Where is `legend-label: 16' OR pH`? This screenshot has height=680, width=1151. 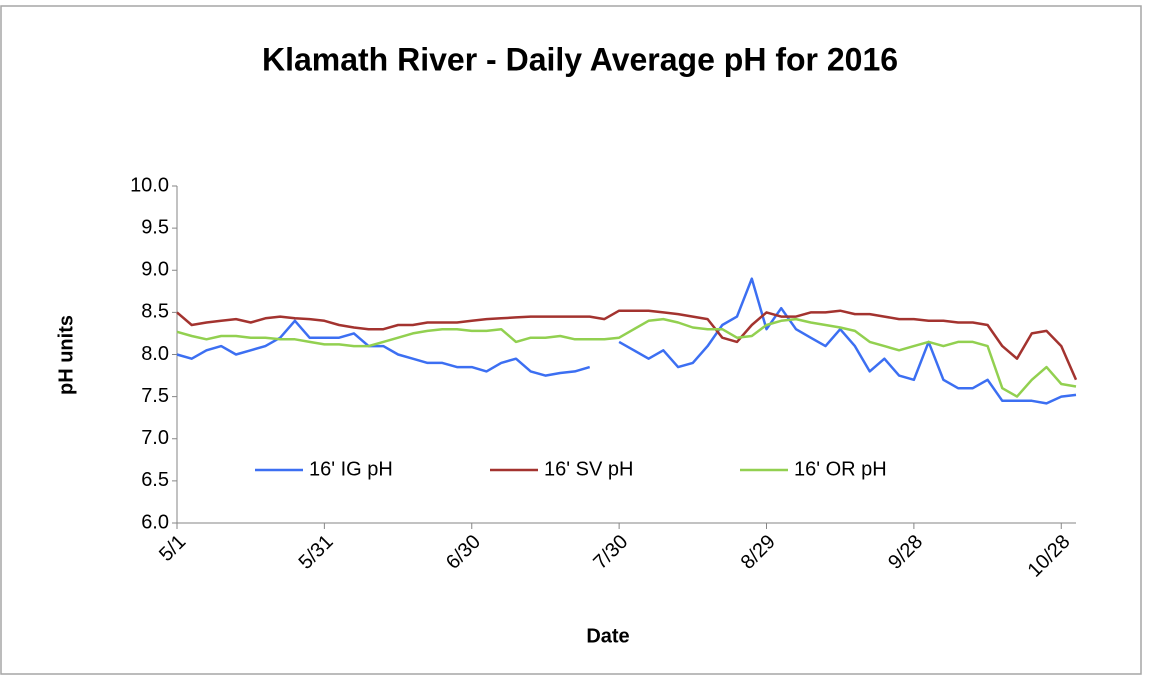 legend-label: 16' OR pH is located at coordinates (840, 469).